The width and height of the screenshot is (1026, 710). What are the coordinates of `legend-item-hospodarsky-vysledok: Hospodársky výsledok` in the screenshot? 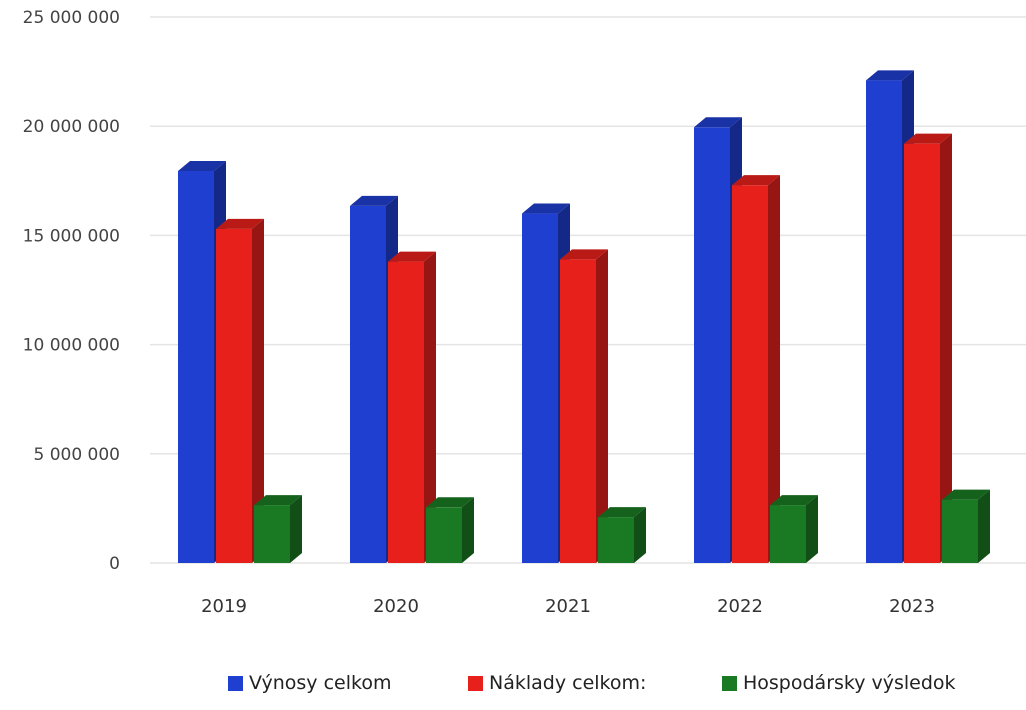 It's located at (839, 683).